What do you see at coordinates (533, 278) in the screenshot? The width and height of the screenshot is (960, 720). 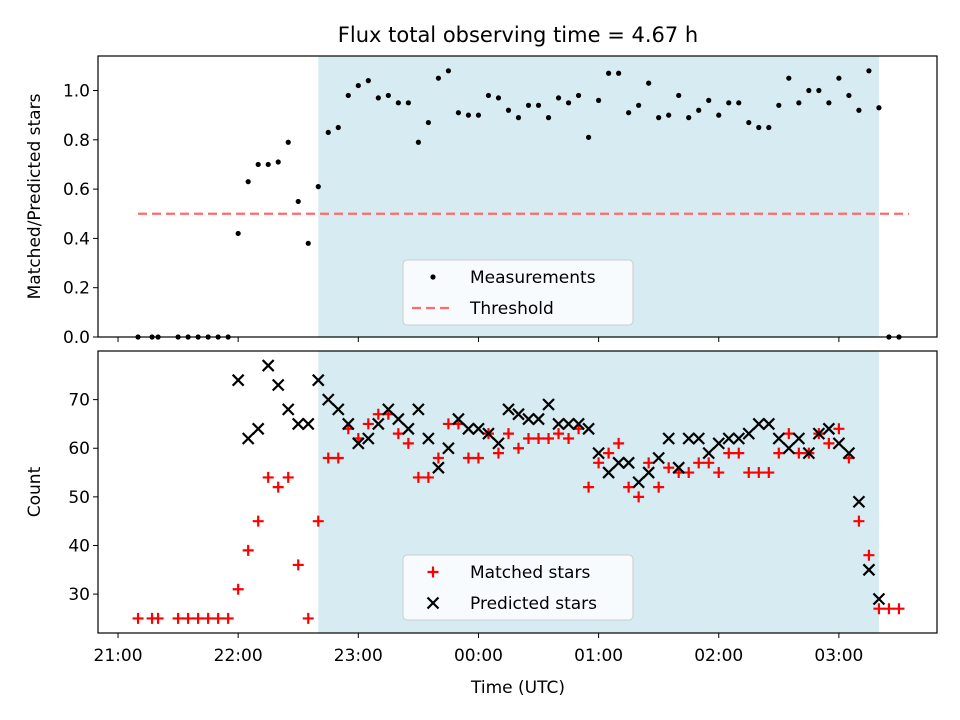 I see `legend-label: Measurements` at bounding box center [533, 278].